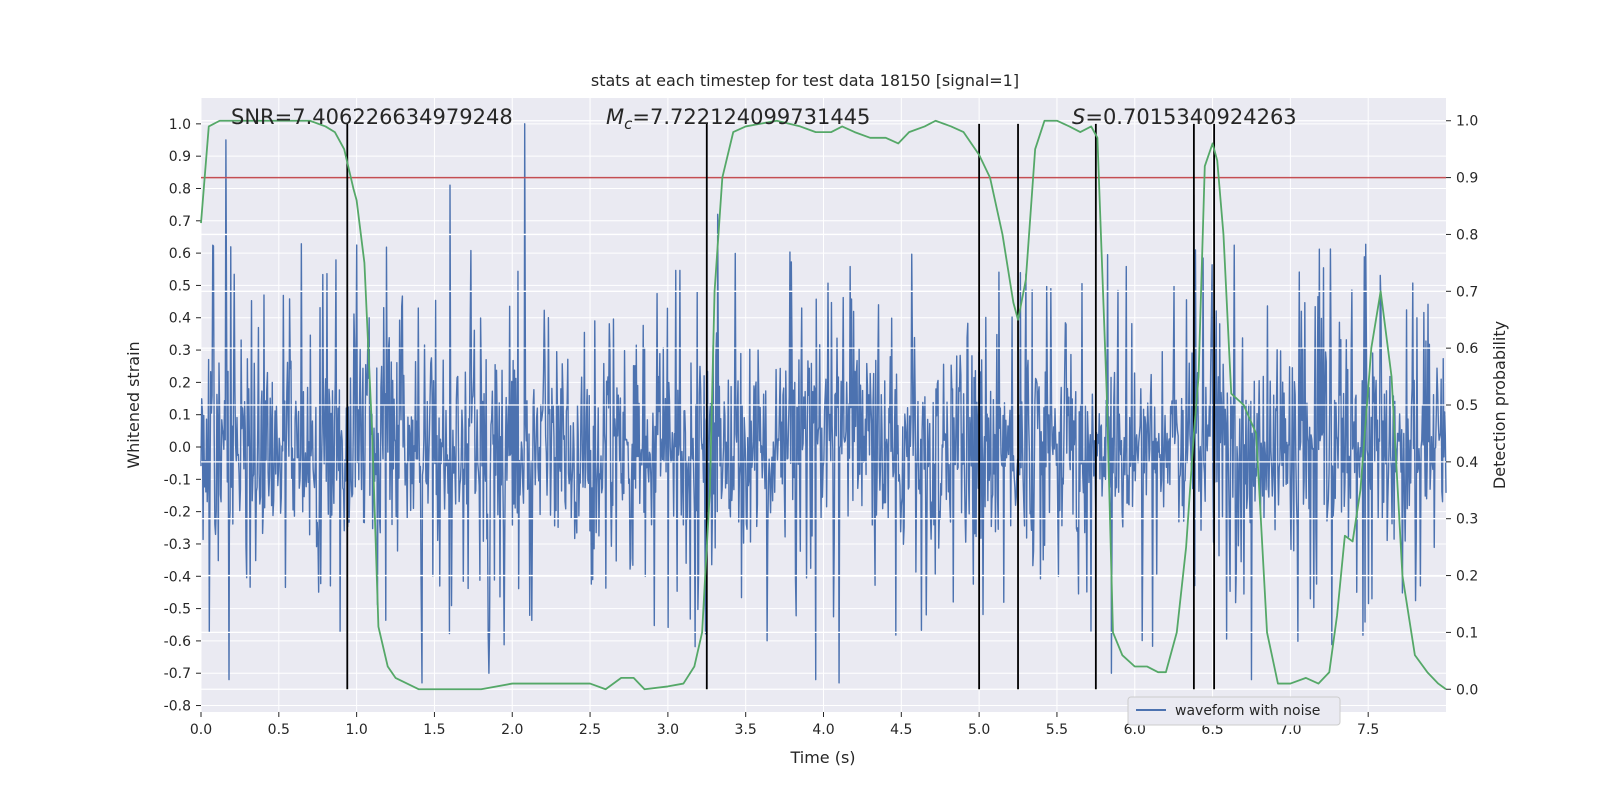 The height and width of the screenshot is (800, 1600). Describe the element at coordinates (1078, 117) in the screenshot. I see `s-symbol: S` at that location.